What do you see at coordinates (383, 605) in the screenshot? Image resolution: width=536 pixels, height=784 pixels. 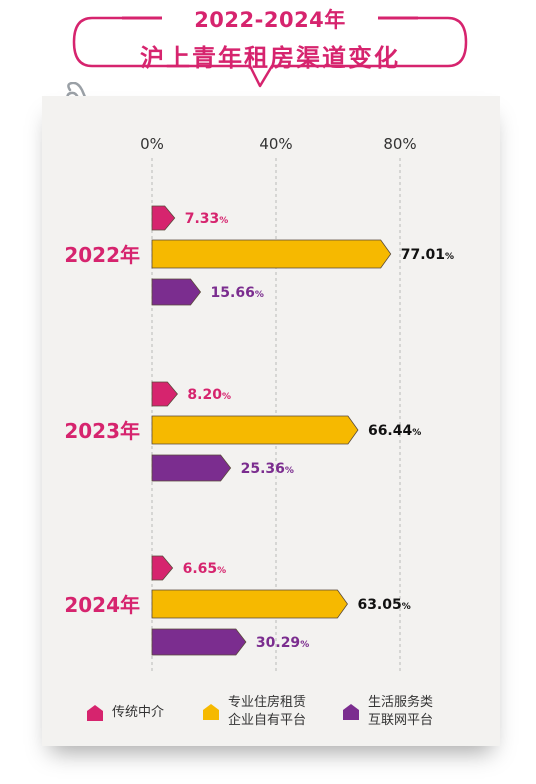 I see `data-label: 63.05%` at bounding box center [383, 605].